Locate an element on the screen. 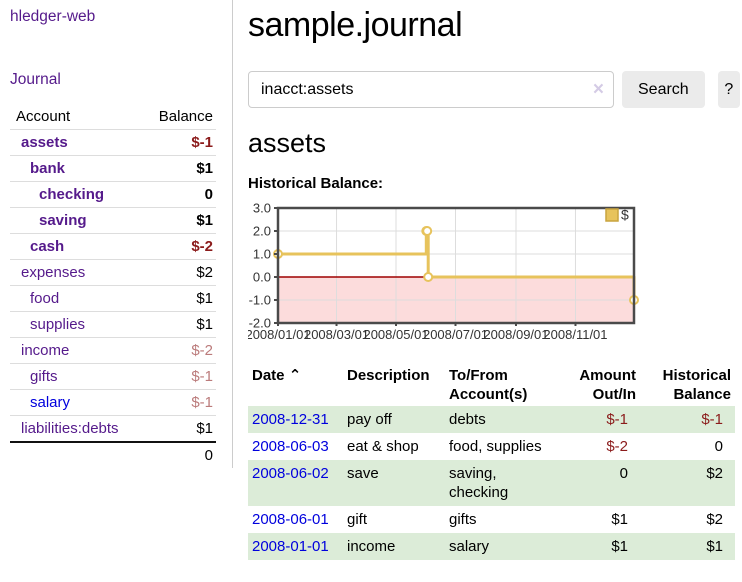 The image size is (742, 582). account-link-gifts: gifts is located at coordinates (44, 376).